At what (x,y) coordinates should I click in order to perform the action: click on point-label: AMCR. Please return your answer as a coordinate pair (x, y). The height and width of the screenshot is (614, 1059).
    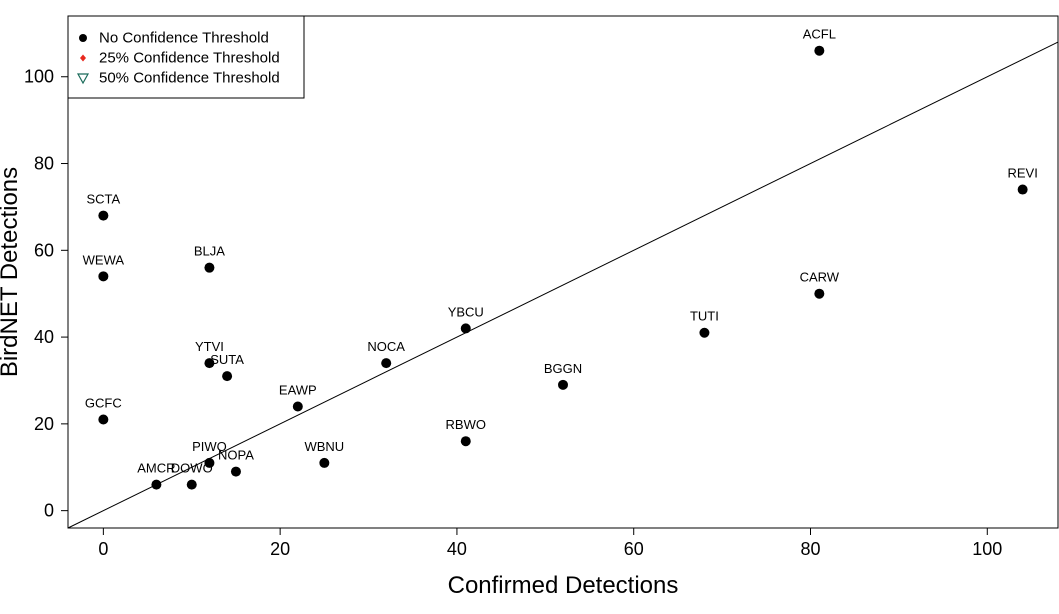
    Looking at the image, I should click on (156, 468).